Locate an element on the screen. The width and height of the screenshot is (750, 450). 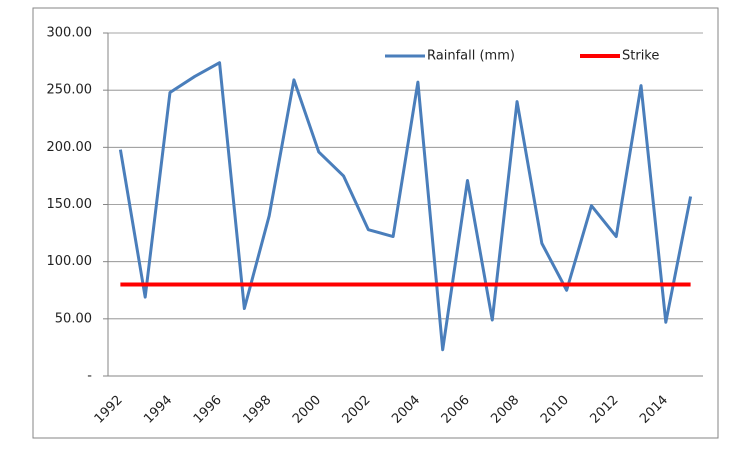
legend-label: Strike is located at coordinates (640, 56).